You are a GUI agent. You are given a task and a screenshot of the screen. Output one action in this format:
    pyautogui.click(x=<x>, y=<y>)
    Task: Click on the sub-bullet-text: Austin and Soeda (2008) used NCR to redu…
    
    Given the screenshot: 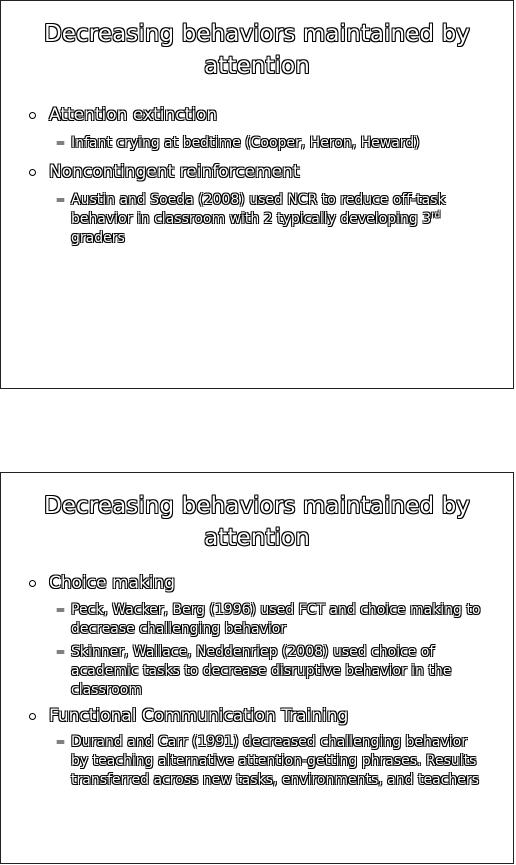 What is the action you would take?
    pyautogui.click(x=258, y=219)
    